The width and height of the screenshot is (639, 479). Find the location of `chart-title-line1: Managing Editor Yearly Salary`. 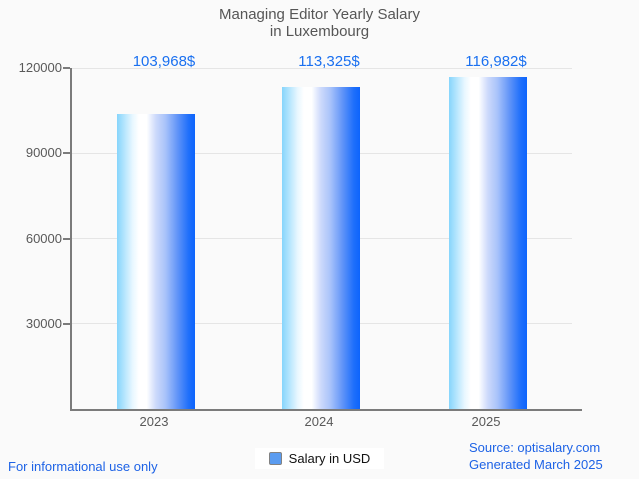

chart-title-line1: Managing Editor Yearly Salary is located at coordinates (319, 14).